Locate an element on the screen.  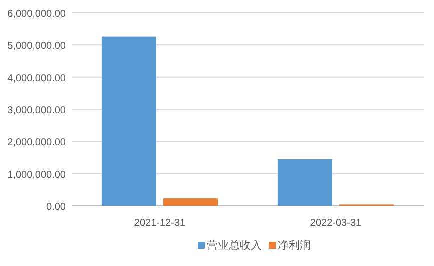
y-tick-label: 0.00 is located at coordinates (56, 207).